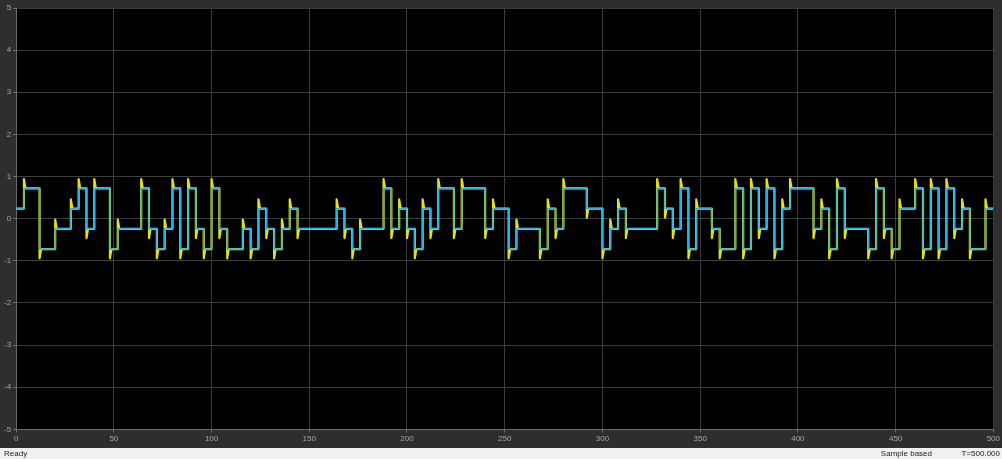 This screenshot has width=1002, height=459. Describe the element at coordinates (700, 439) in the screenshot. I see `x-tick-label: 350` at that location.